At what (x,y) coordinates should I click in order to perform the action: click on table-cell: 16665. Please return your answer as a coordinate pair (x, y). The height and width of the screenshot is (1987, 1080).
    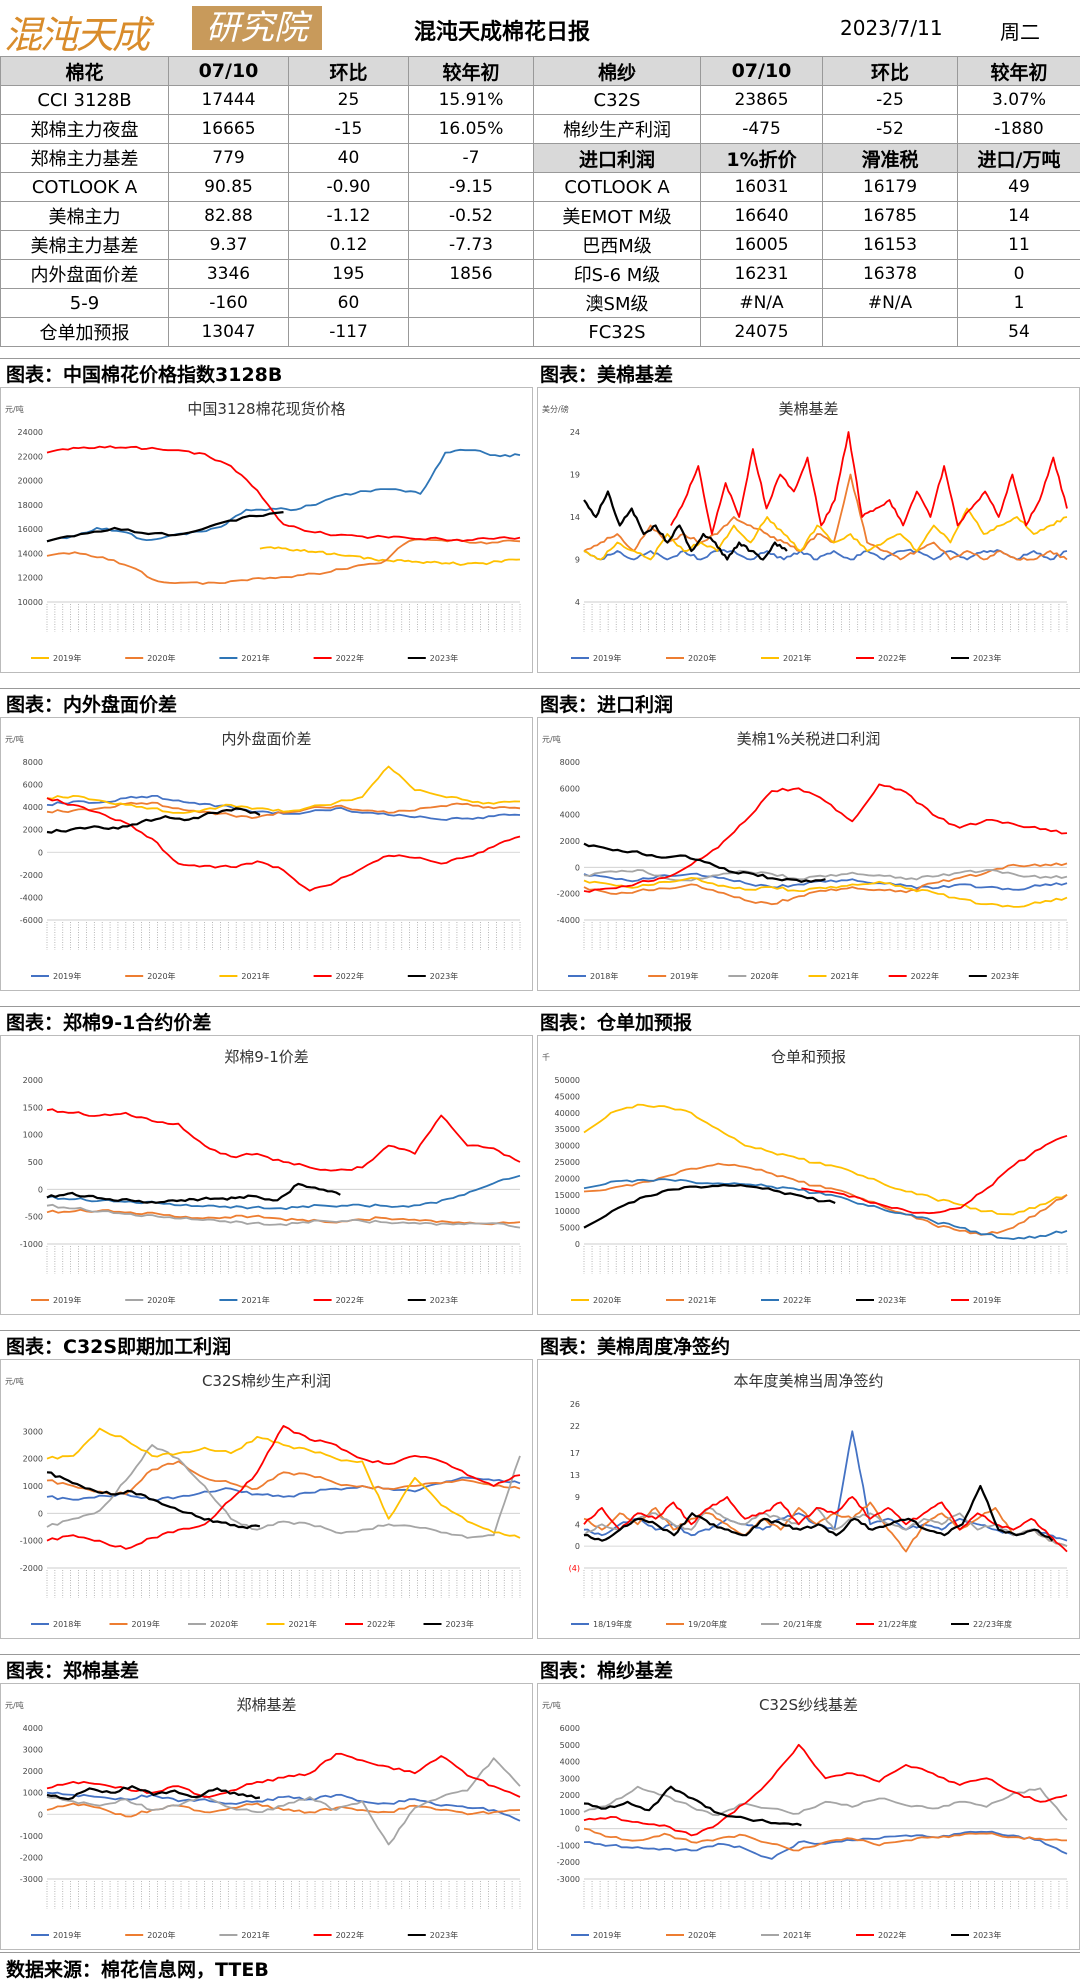
    Looking at the image, I should click on (228, 129).